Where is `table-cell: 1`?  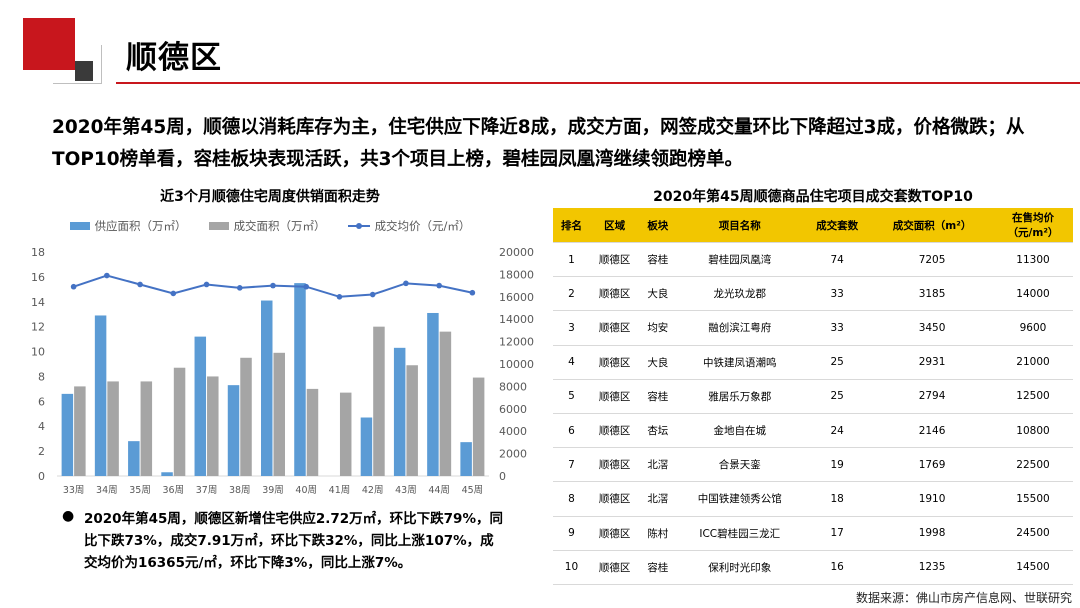
table-cell: 1 is located at coordinates (571, 259).